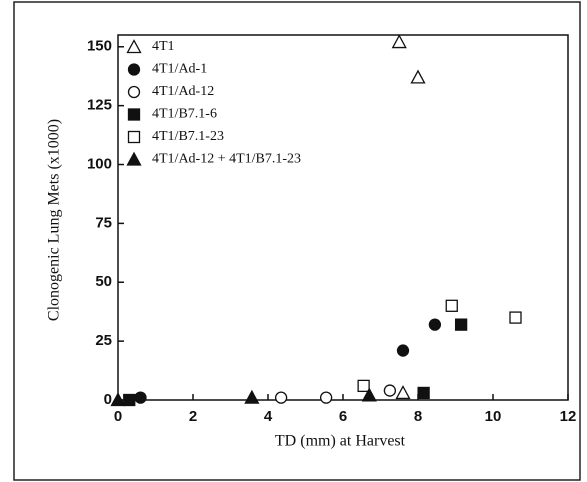 The width and height of the screenshot is (587, 482). I want to click on x-tick-label: 0, so click(118, 416).